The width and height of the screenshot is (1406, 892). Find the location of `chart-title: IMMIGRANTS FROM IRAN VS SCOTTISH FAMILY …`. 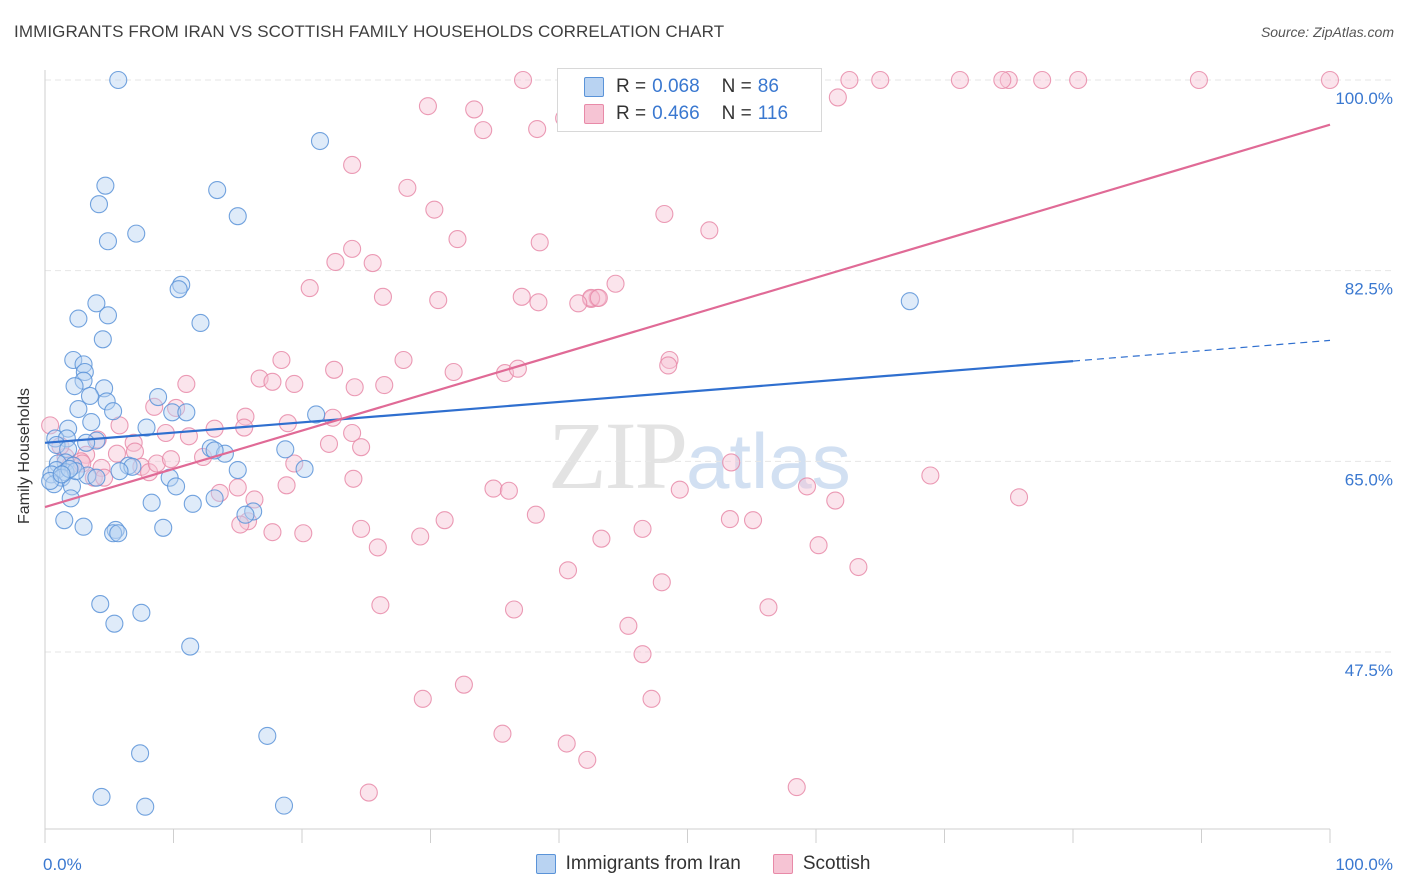

chart-title: IMMIGRANTS FROM IRAN VS SCOTTISH FAMILY … is located at coordinates (369, 31).